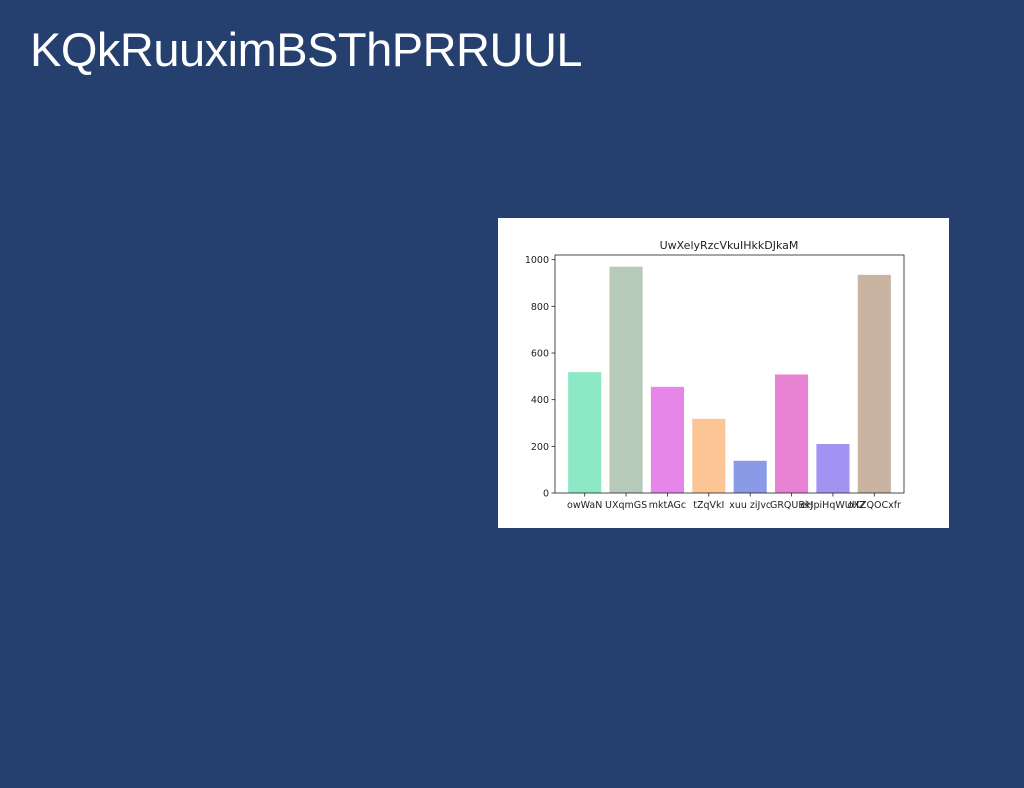 The image size is (1024, 788). What do you see at coordinates (540, 307) in the screenshot?
I see `y-tick-label: 800` at bounding box center [540, 307].